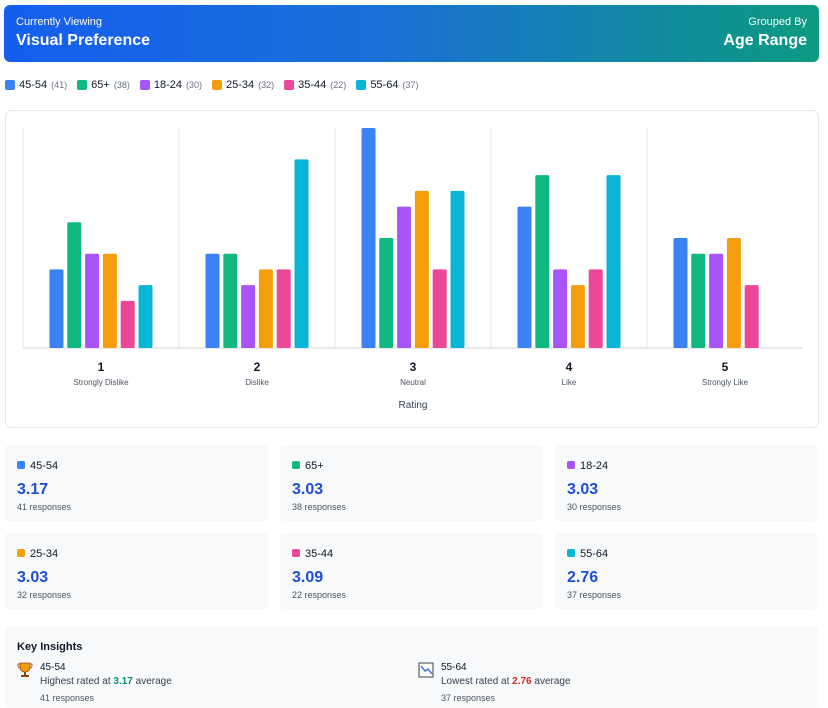 Image resolution: width=828 pixels, height=708 pixels. I want to click on stat-card: 35-443.0922 responses, so click(411, 571).